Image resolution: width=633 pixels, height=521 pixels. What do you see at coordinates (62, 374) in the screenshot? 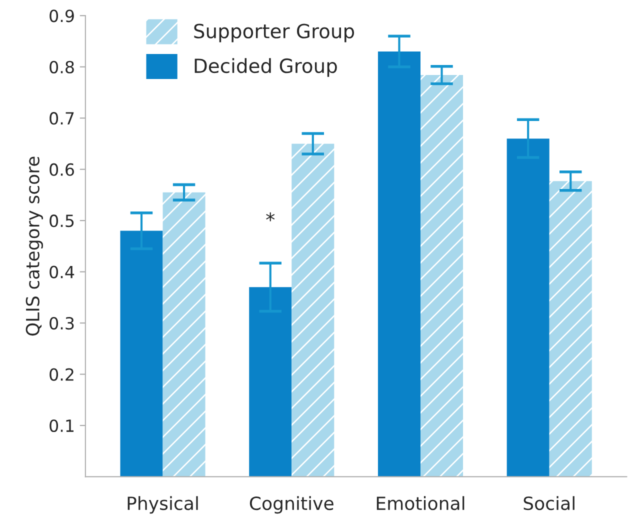
I see `y-tick-label: 0.2` at bounding box center [62, 374].